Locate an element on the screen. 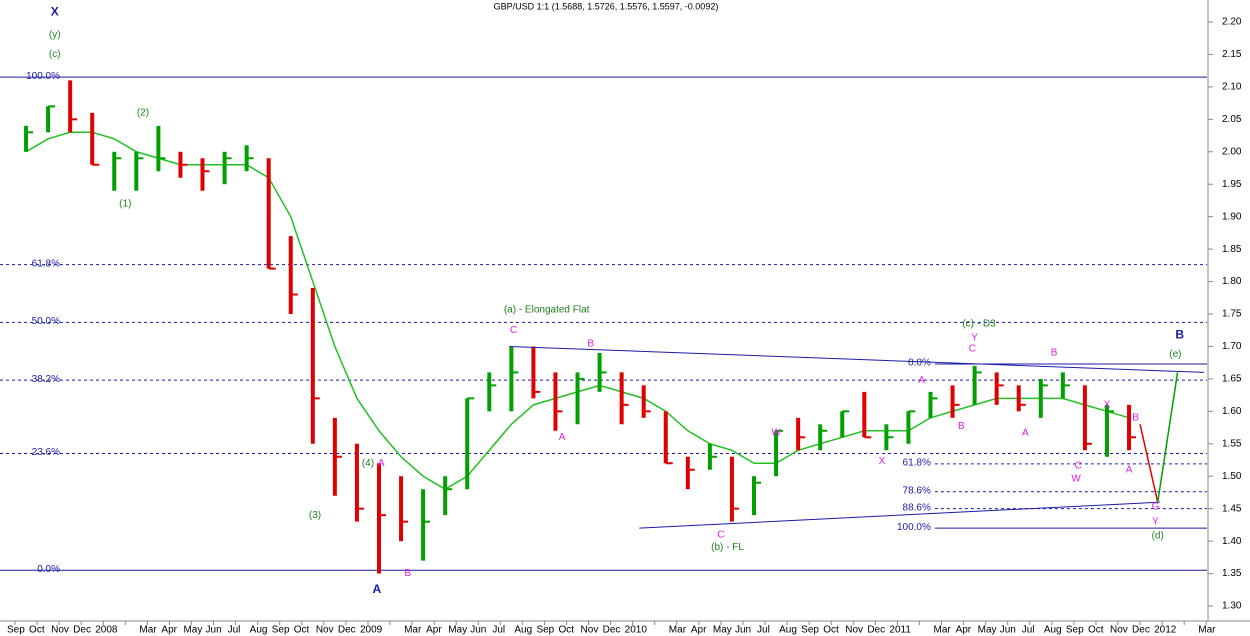 The width and height of the screenshot is (1250, 636). fib-label: 50.0% is located at coordinates (46, 321).